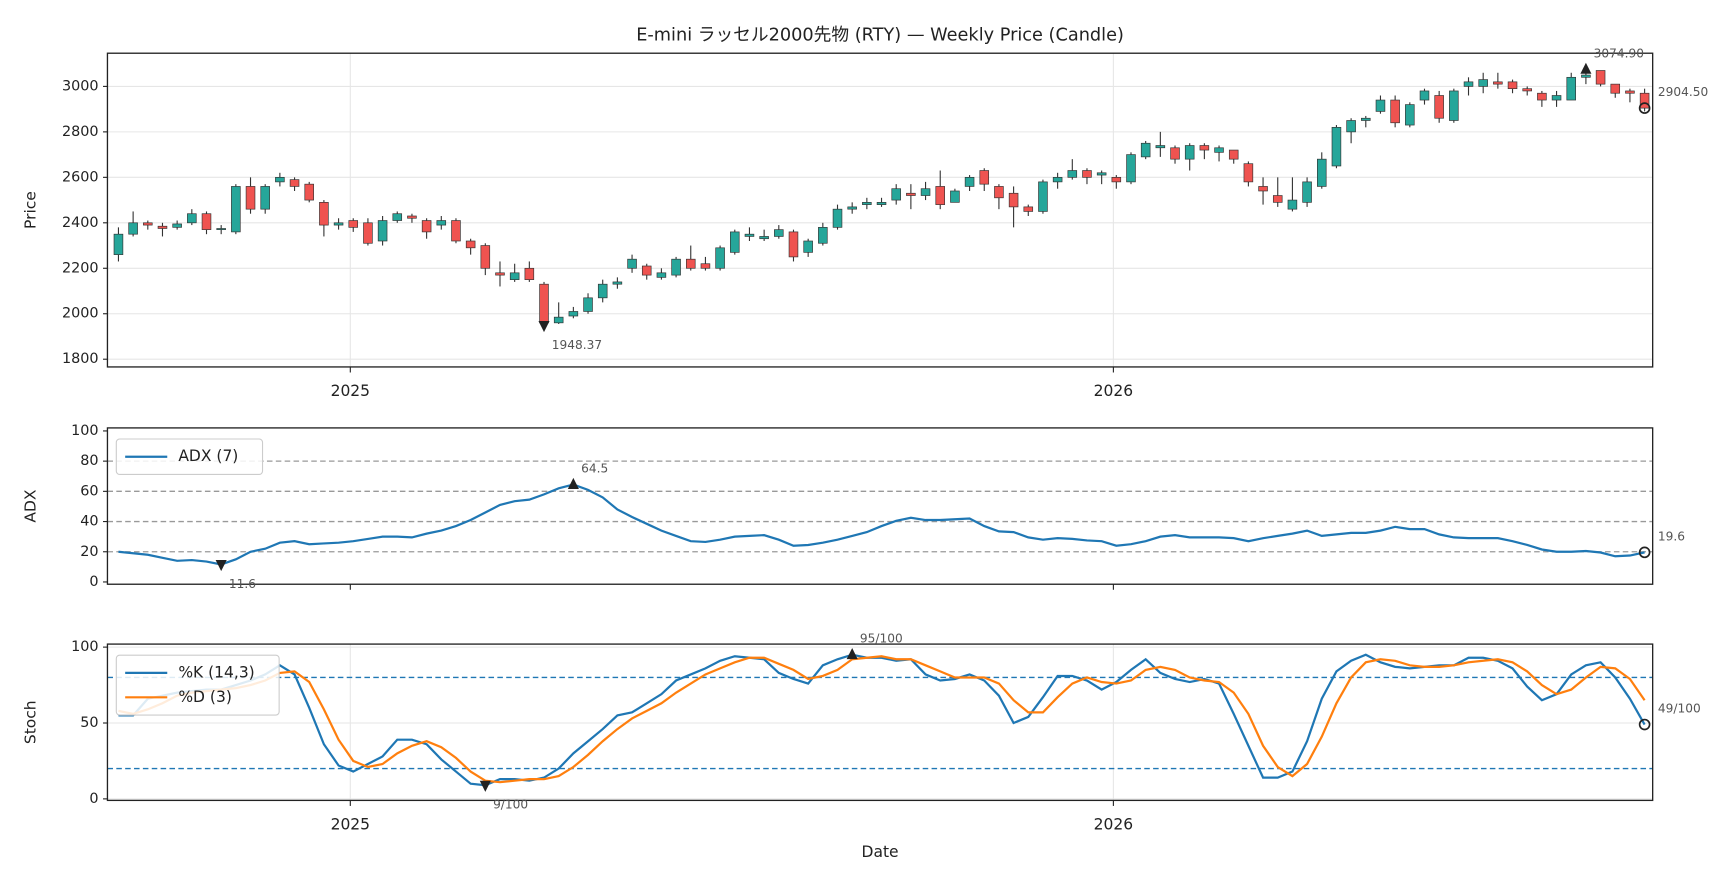 The height and width of the screenshot is (878, 1728). What do you see at coordinates (1671, 536) in the screenshot?
I see `annotation: 19.6` at bounding box center [1671, 536].